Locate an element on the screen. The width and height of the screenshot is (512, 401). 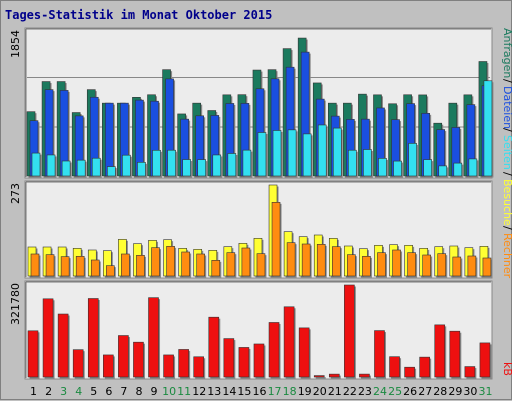
x-tick-label-day-3: 3 is located at coordinates (63, 391).